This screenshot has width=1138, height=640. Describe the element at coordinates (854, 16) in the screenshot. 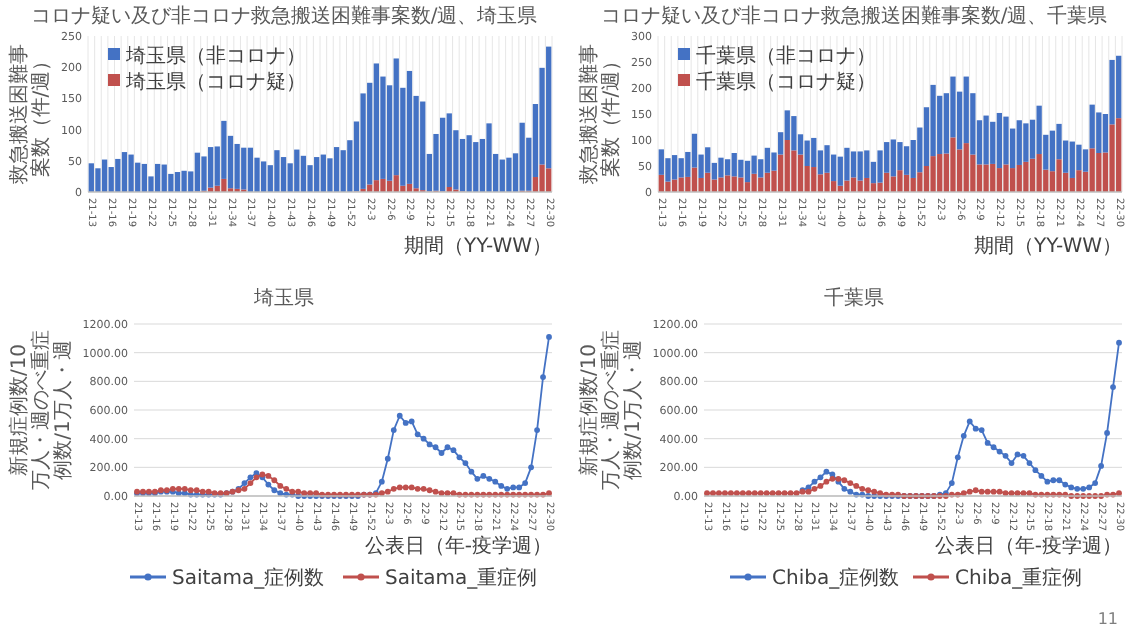

I see `chart-title: コロナ疑い及び非コロナ救急搬送困難事案数/週、千葉県` at that location.